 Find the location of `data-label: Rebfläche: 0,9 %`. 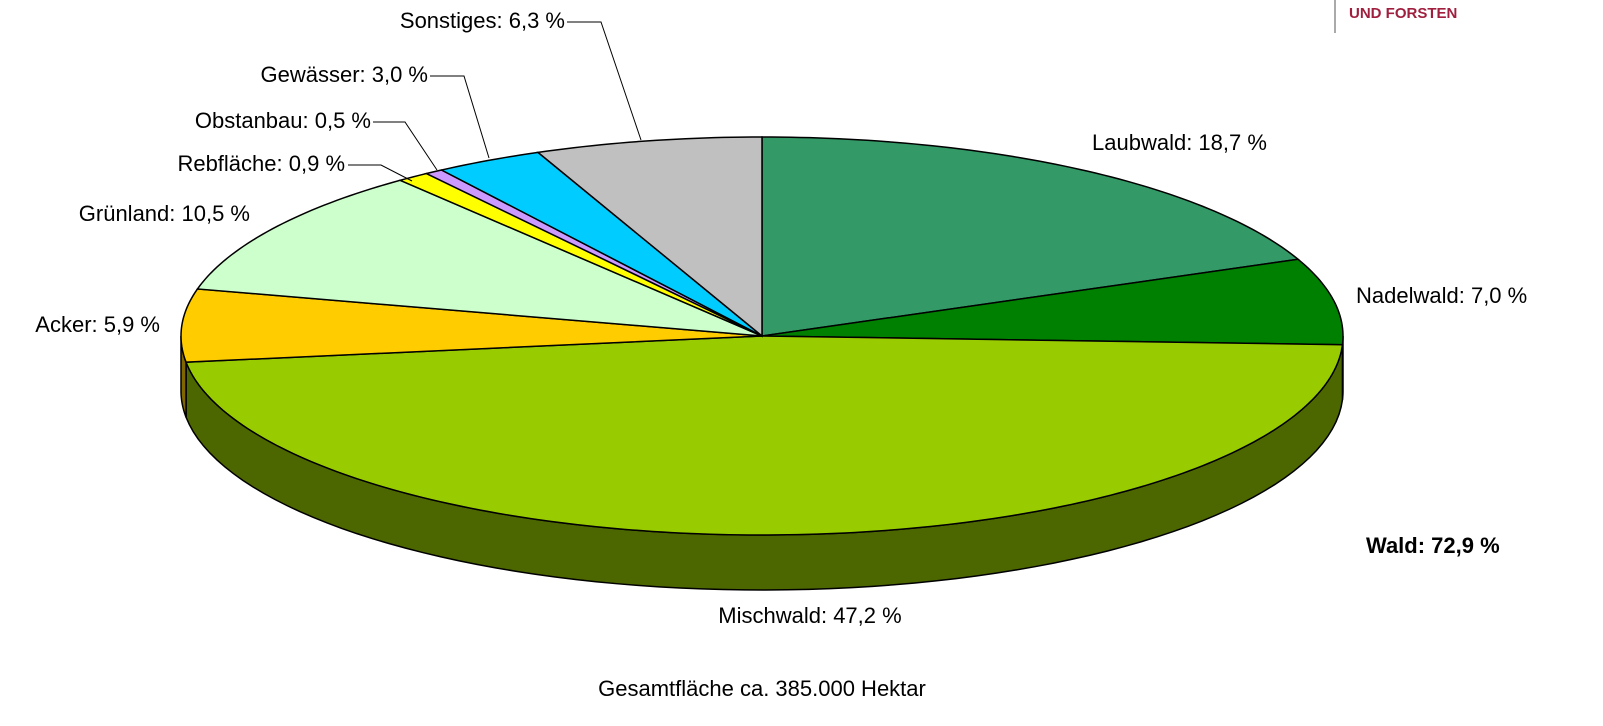

data-label: Rebfläche: 0,9 % is located at coordinates (261, 163).